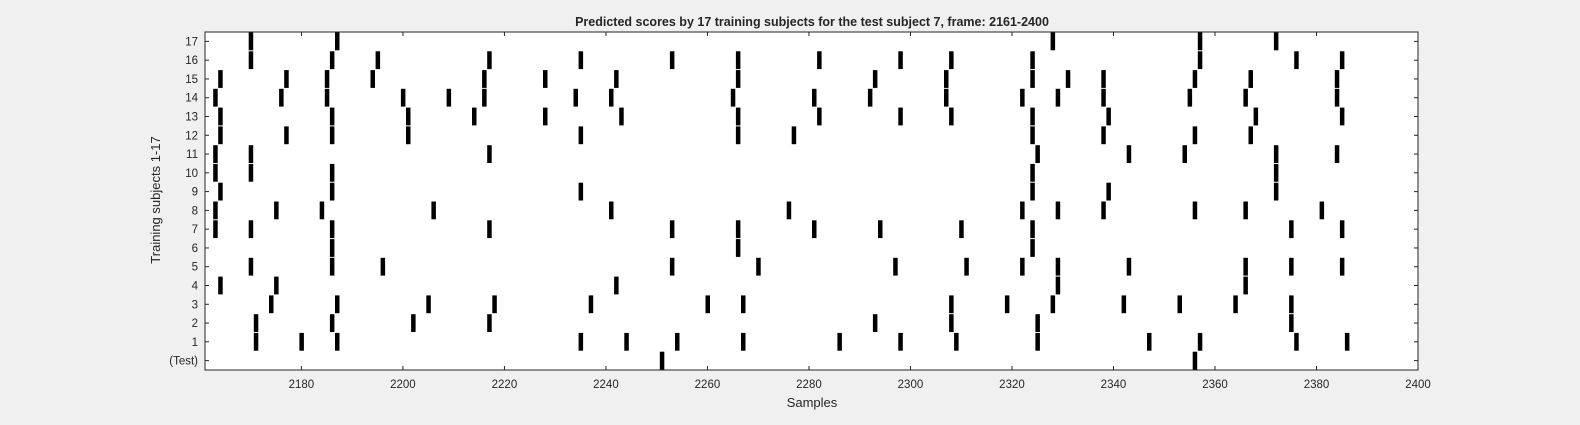  I want to click on y-tick-label: (Test), so click(183, 362).